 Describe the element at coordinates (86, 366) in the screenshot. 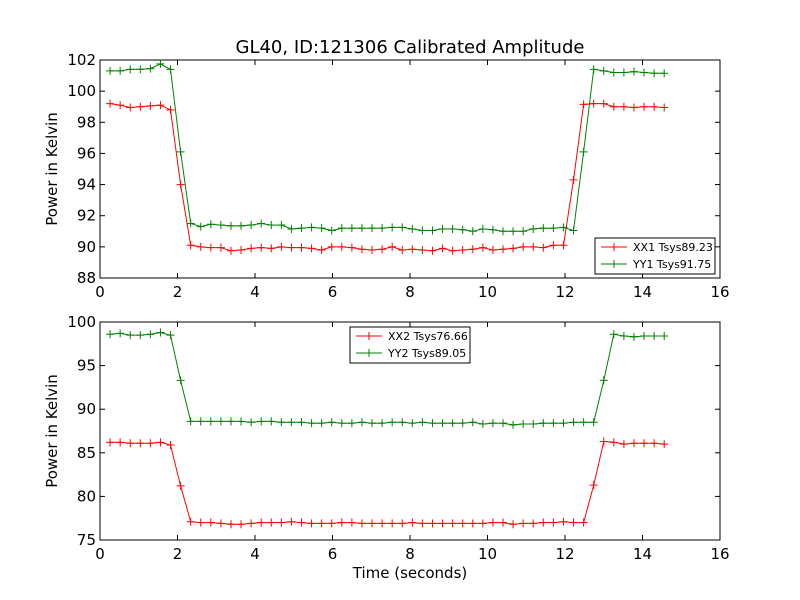

I see `y-tick-label: 95` at that location.